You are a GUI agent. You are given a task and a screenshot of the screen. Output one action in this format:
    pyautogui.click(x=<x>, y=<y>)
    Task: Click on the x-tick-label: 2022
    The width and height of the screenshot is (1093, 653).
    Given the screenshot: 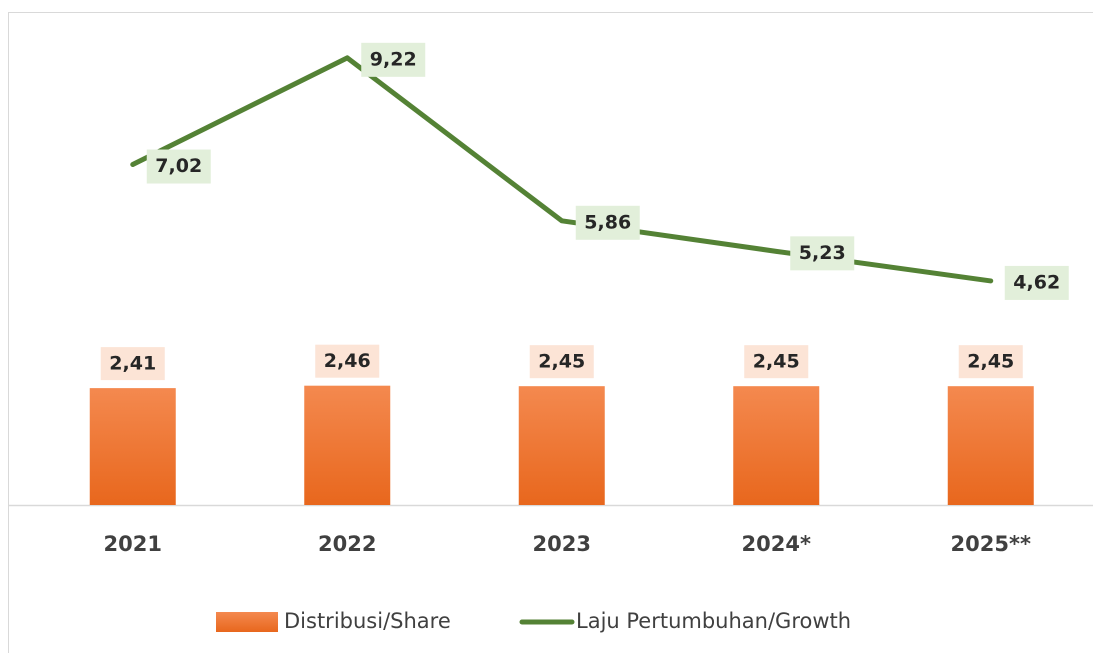 What is the action you would take?
    pyautogui.click(x=347, y=544)
    